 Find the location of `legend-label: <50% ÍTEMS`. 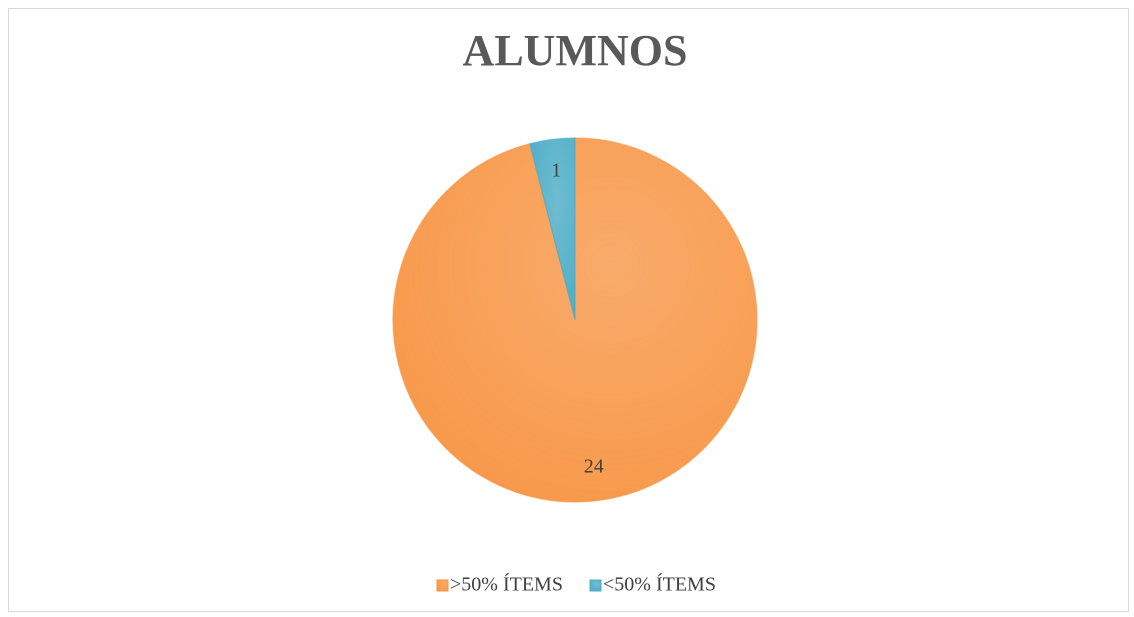

legend-label: <50% ÍTEMS is located at coordinates (659, 584).